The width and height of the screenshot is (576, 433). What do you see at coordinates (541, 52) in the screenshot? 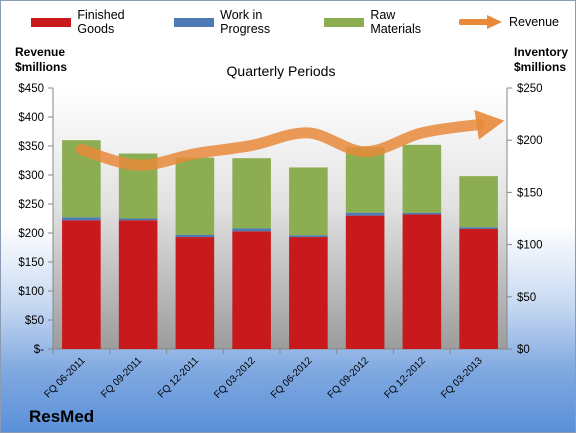
I see `right-axis-title-line-1: Inventory` at bounding box center [541, 52].